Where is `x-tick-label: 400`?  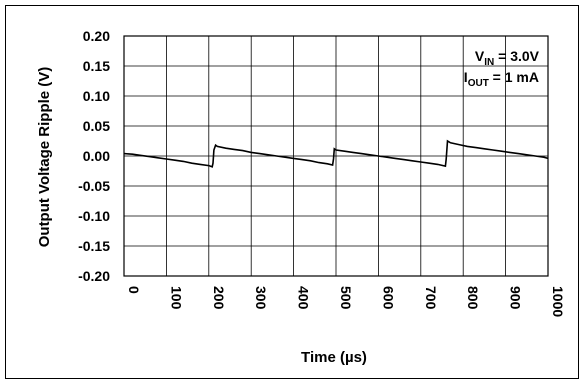
x-tick-label: 400 is located at coordinates (304, 298).